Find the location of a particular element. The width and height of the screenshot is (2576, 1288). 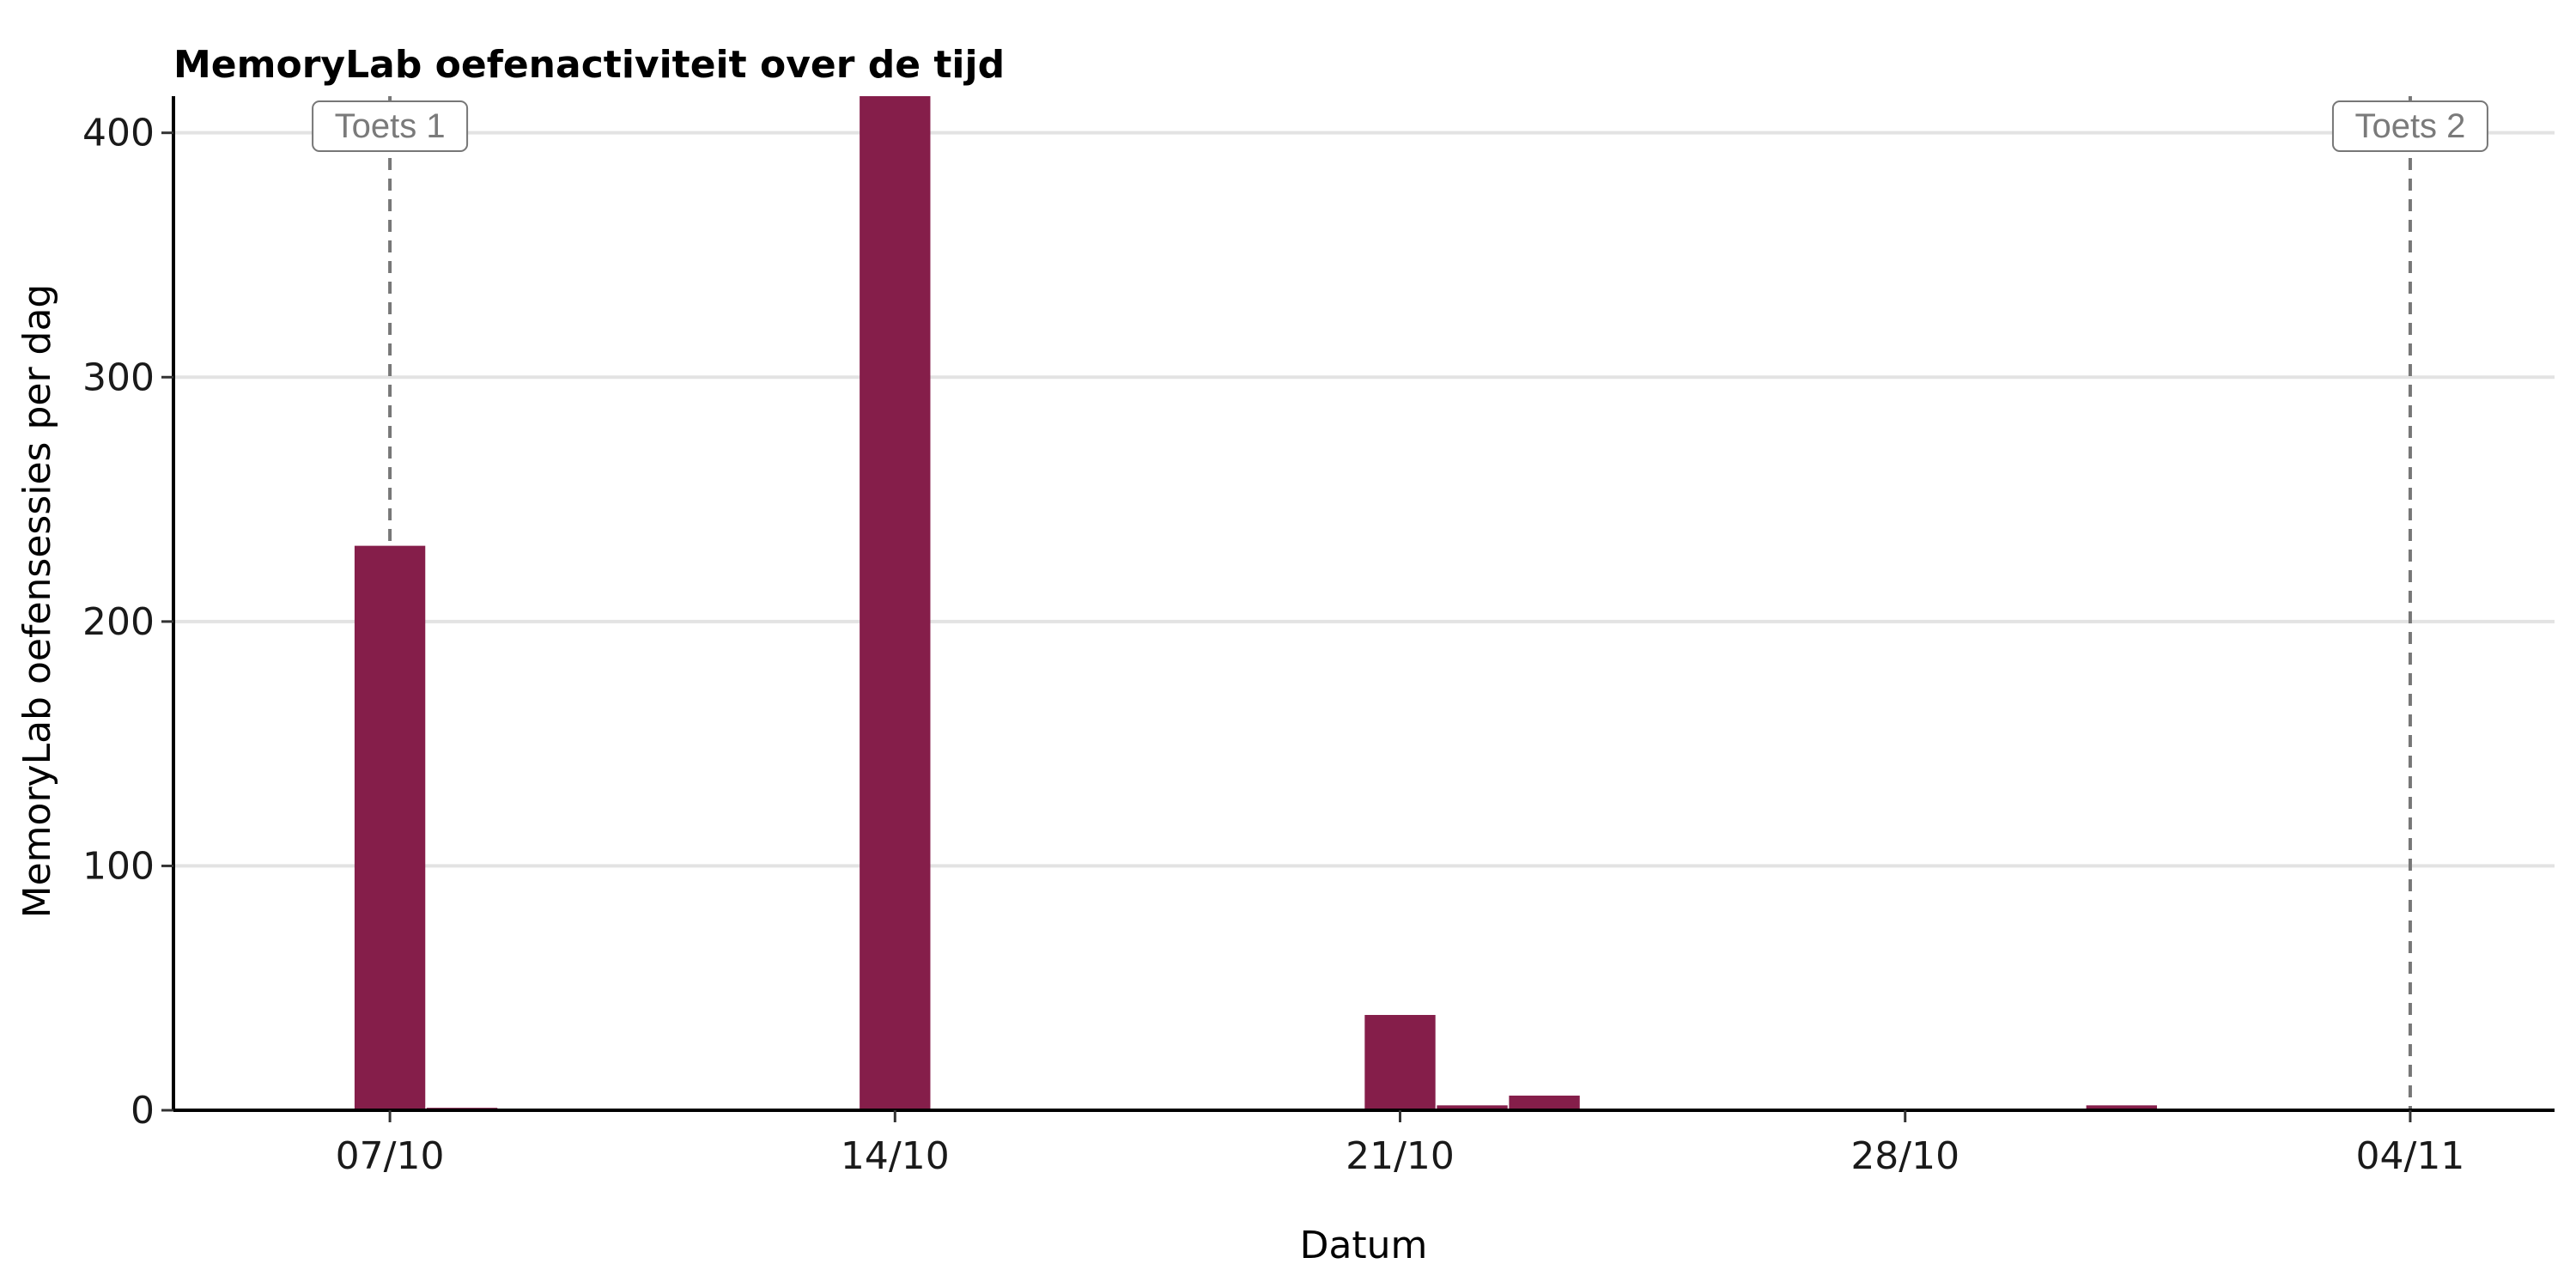

annotation-label: Toets 1 is located at coordinates (390, 126).